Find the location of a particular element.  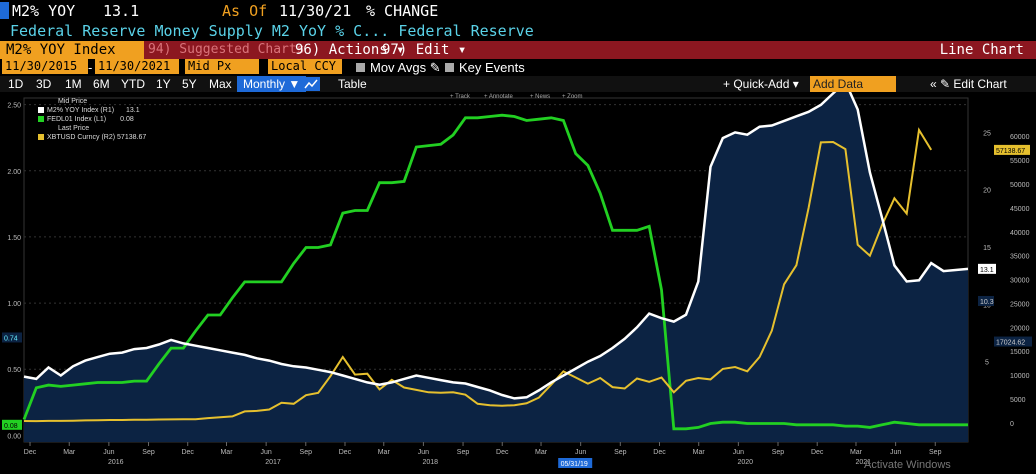

period-1y: 1Y is located at coordinates (163, 84).